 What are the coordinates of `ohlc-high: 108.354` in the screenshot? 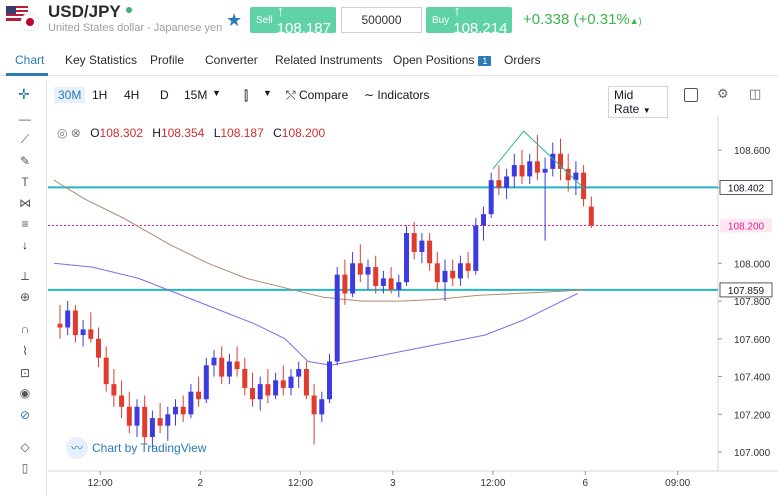 It's located at (182, 133).